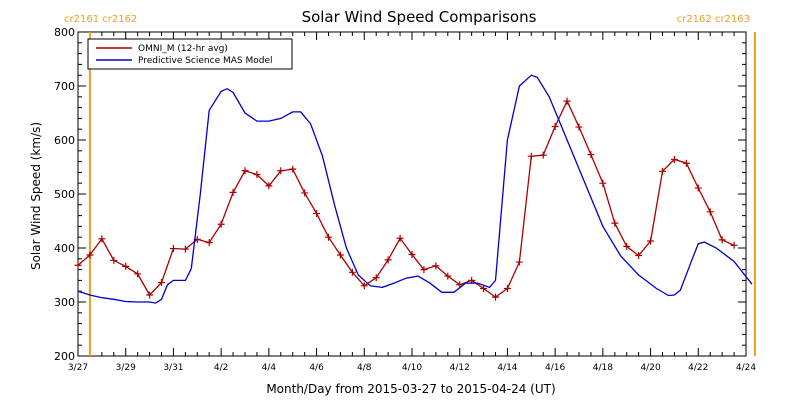 The image size is (800, 400). Describe the element at coordinates (205, 61) in the screenshot. I see `legend-label-mas: Predictive Science MAS Model` at that location.